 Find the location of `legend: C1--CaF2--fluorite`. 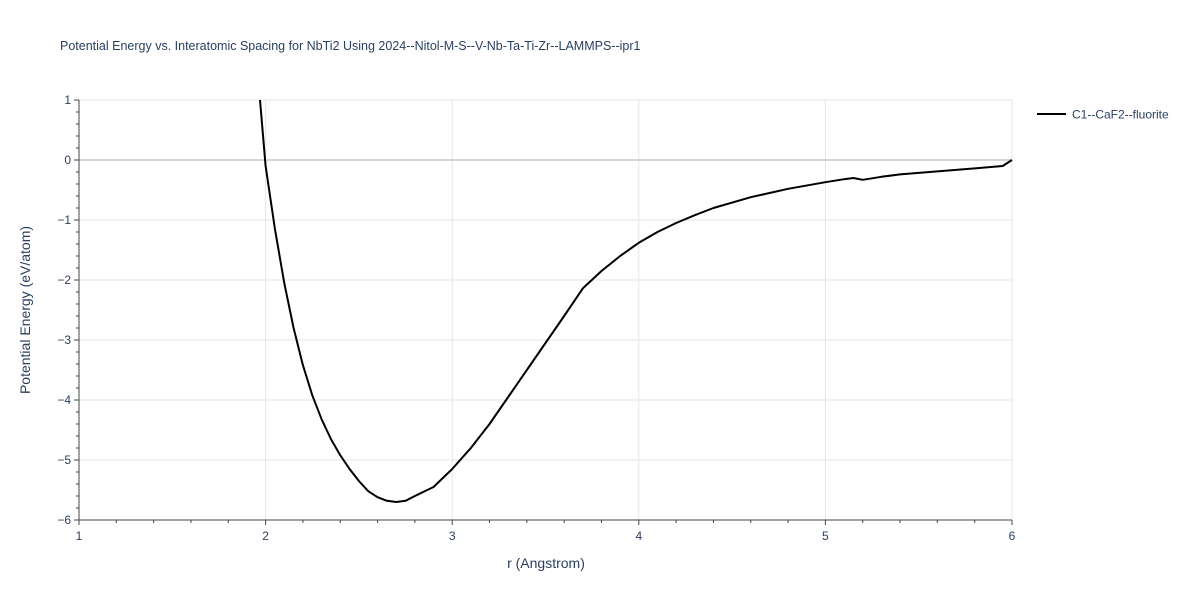

legend: C1--CaF2--fluorite is located at coordinates (1103, 115).